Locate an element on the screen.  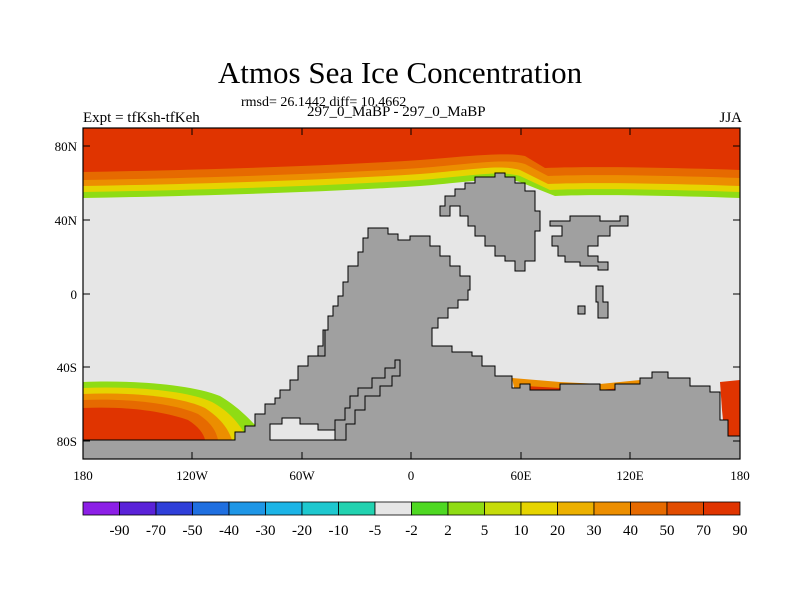
lat-tick-label: 80S is located at coordinates (67, 441).